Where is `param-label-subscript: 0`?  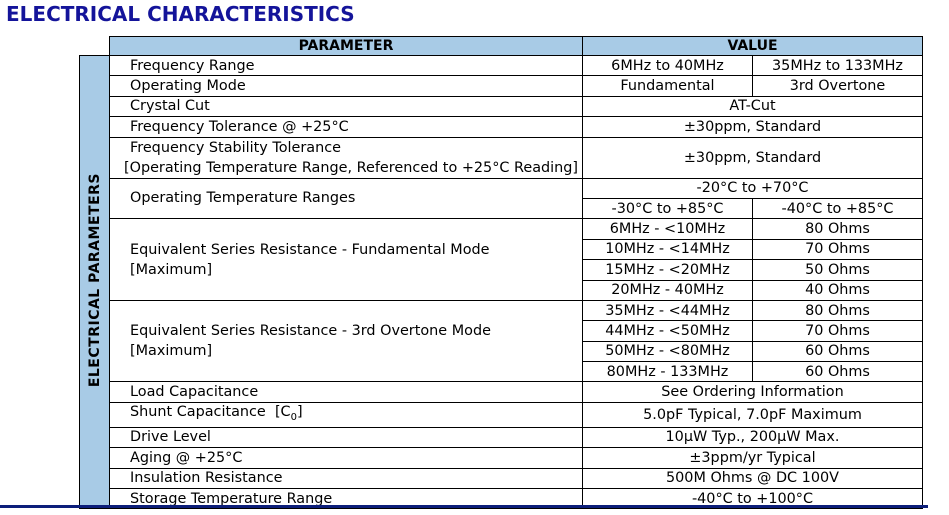
param-label-subscript: 0 is located at coordinates (293, 417).